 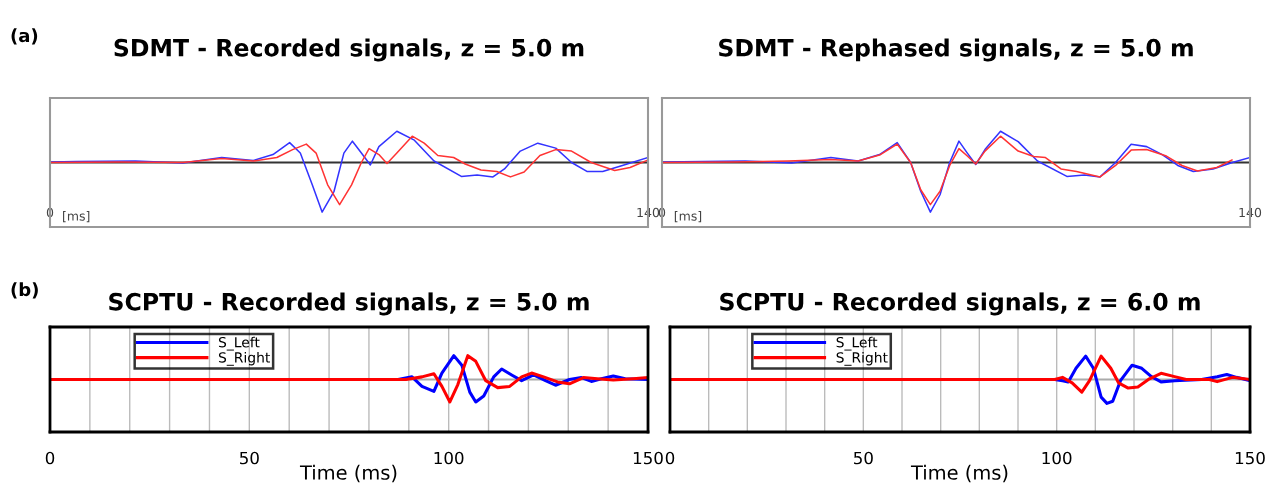 I want to click on legend-label: S_Right, so click(x=244, y=358).